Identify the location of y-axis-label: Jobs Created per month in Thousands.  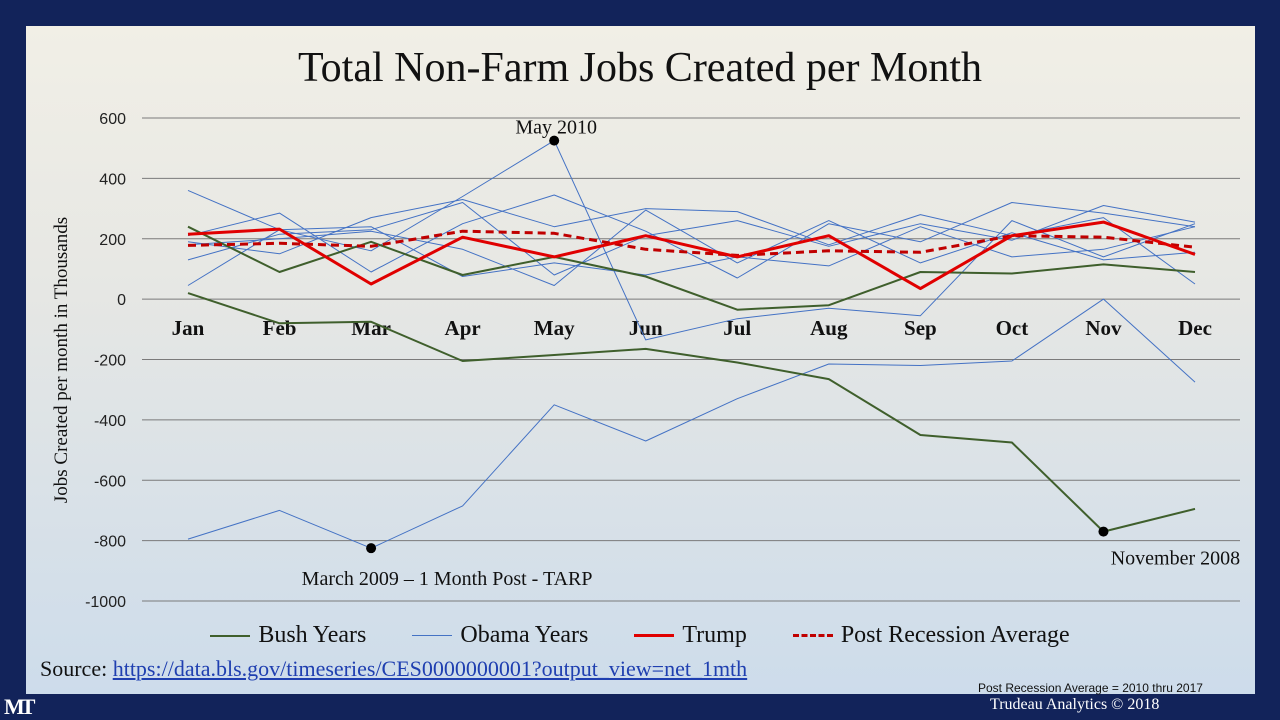
(61, 360).